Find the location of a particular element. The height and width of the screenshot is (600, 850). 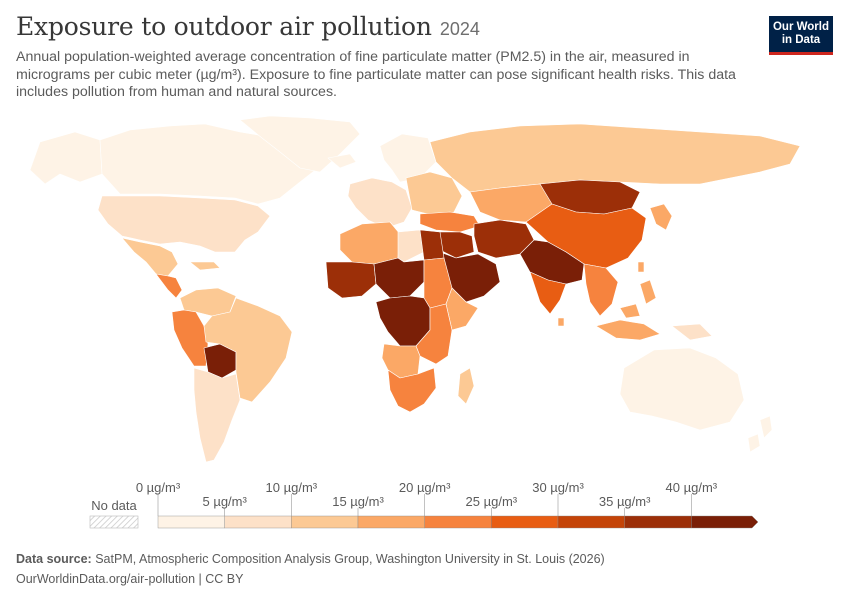

owid-logo: Our World in Data is located at coordinates (801, 35).